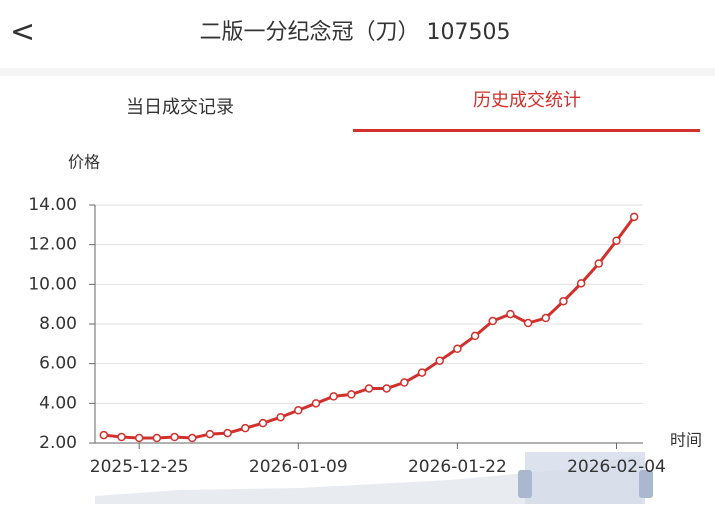 Image resolution: width=715 pixels, height=508 pixels. What do you see at coordinates (369, 479) in the screenshot?
I see `zoom-preview` at bounding box center [369, 479].